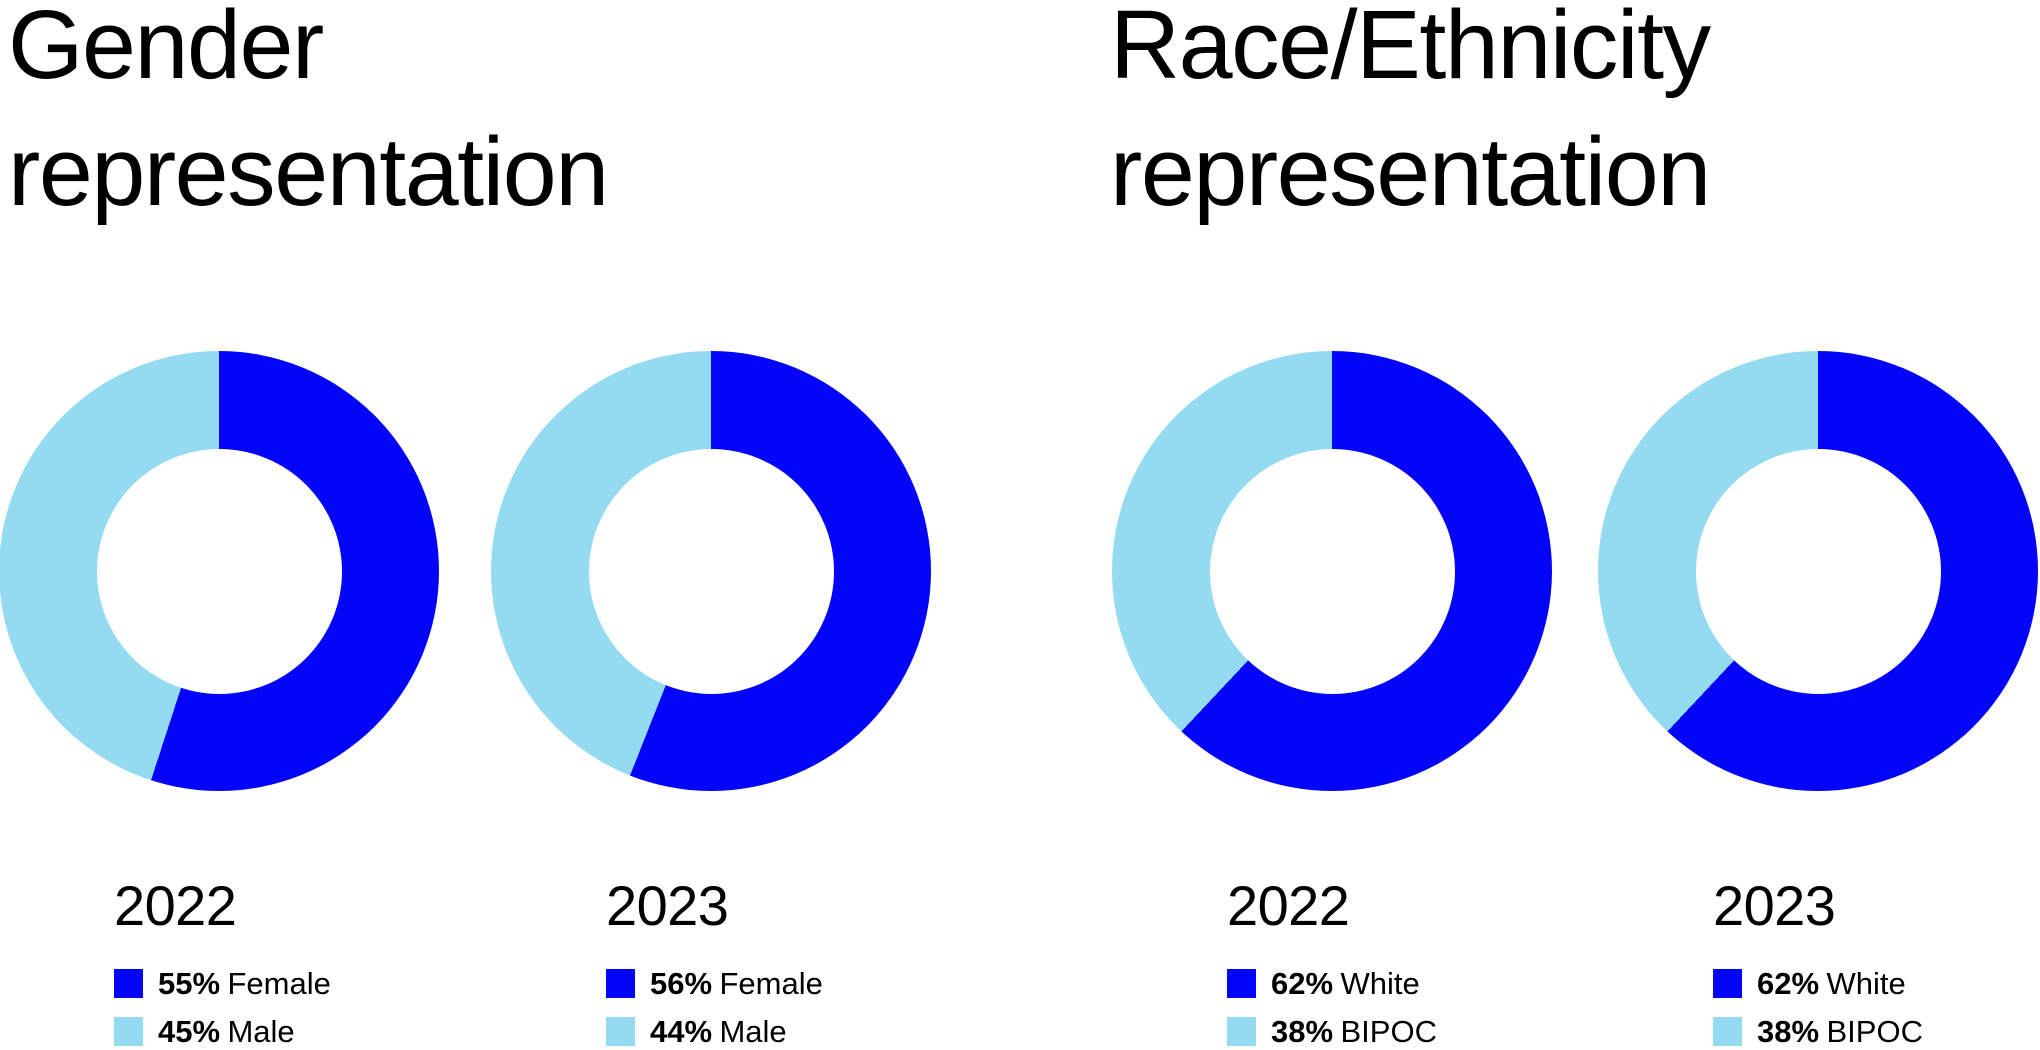  I want to click on legend-entry: 56% Female, so click(736, 983).